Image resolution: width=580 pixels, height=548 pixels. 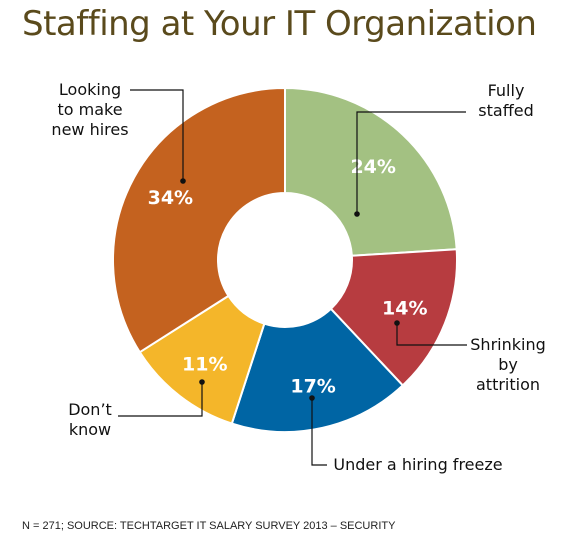 I want to click on slice-category-label: Shrinking by attrition, so click(x=507, y=364).